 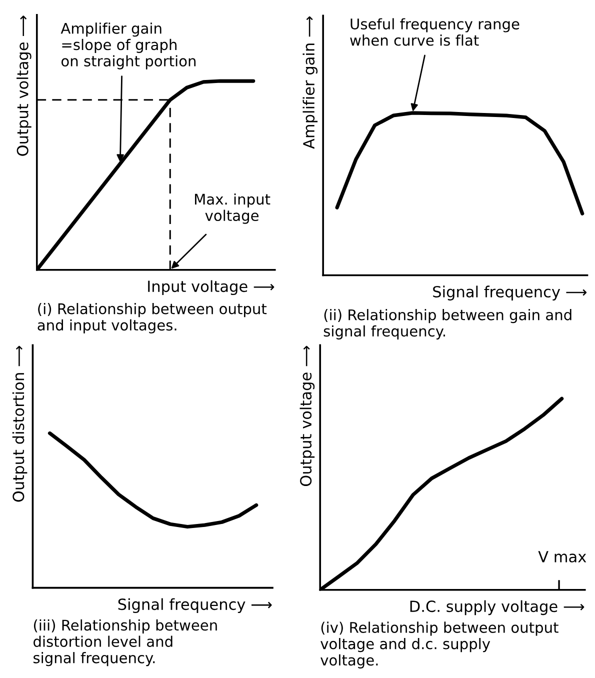 I want to click on text: Amplifier gain =slope of graph on straight portion, so click(x=128, y=46).